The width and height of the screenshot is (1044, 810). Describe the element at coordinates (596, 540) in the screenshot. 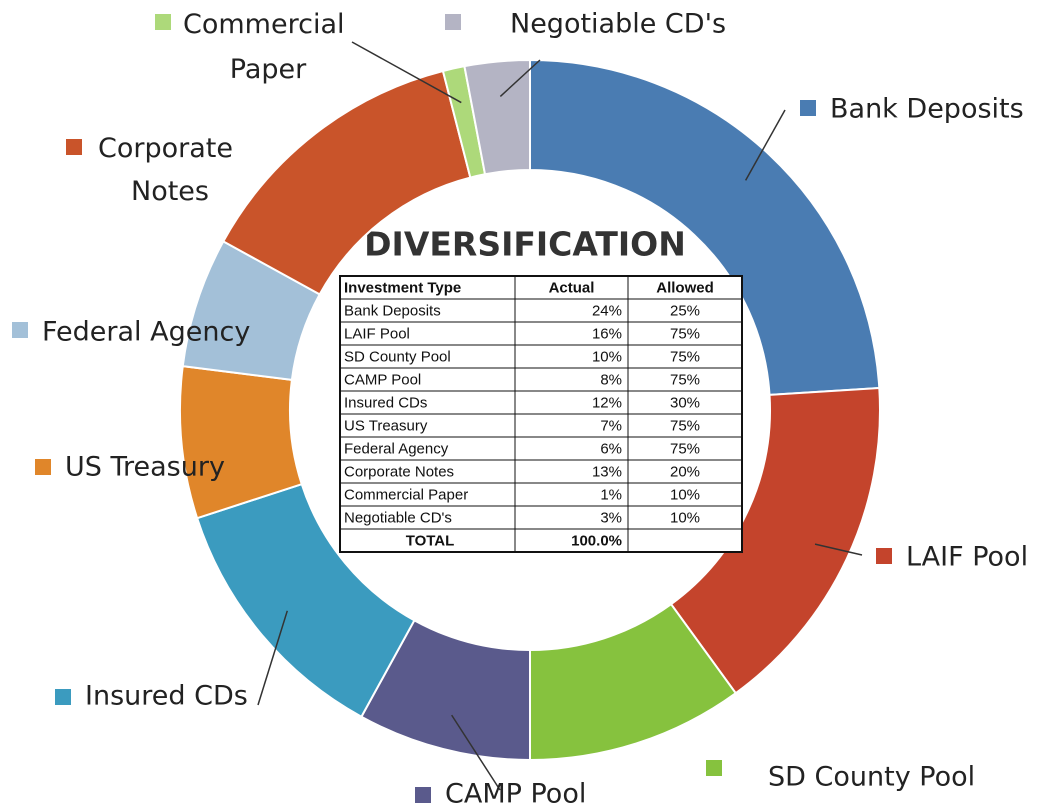

I see `table-total: 100.0%` at that location.